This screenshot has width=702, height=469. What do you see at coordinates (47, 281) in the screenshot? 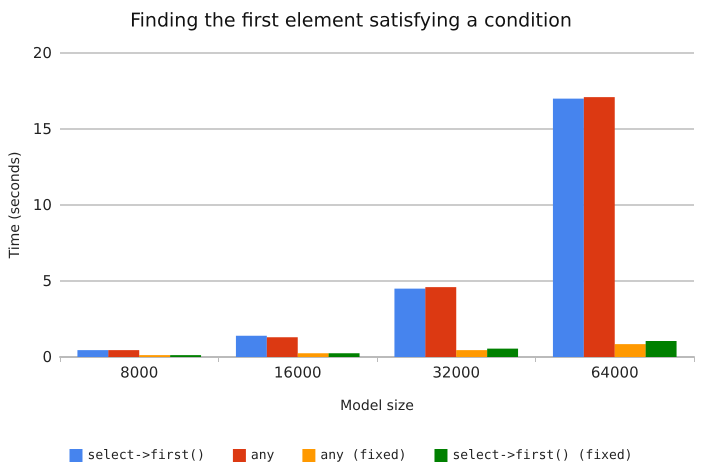
I see `y-tick-label: 5` at bounding box center [47, 281].